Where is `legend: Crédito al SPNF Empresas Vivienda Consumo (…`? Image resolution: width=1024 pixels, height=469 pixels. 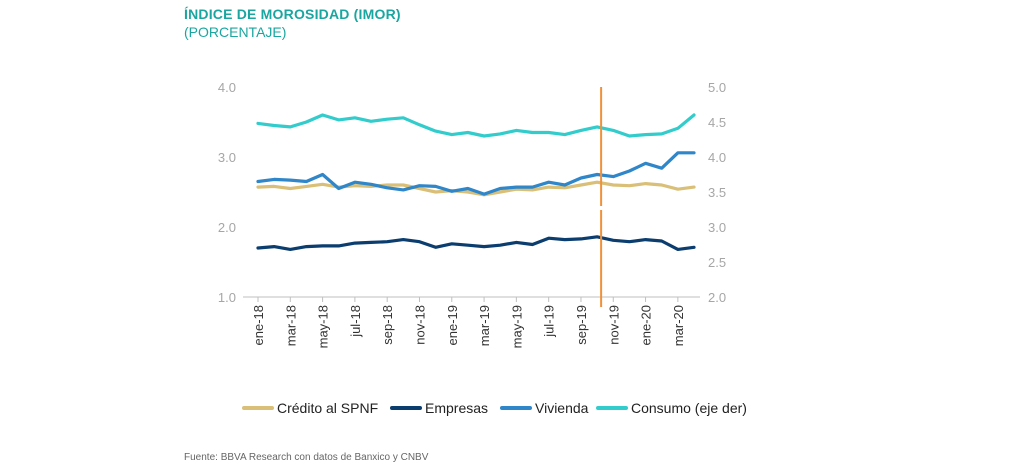
legend: Crédito al SPNF Empresas Vivienda Consumo (… is located at coordinates (494, 408).